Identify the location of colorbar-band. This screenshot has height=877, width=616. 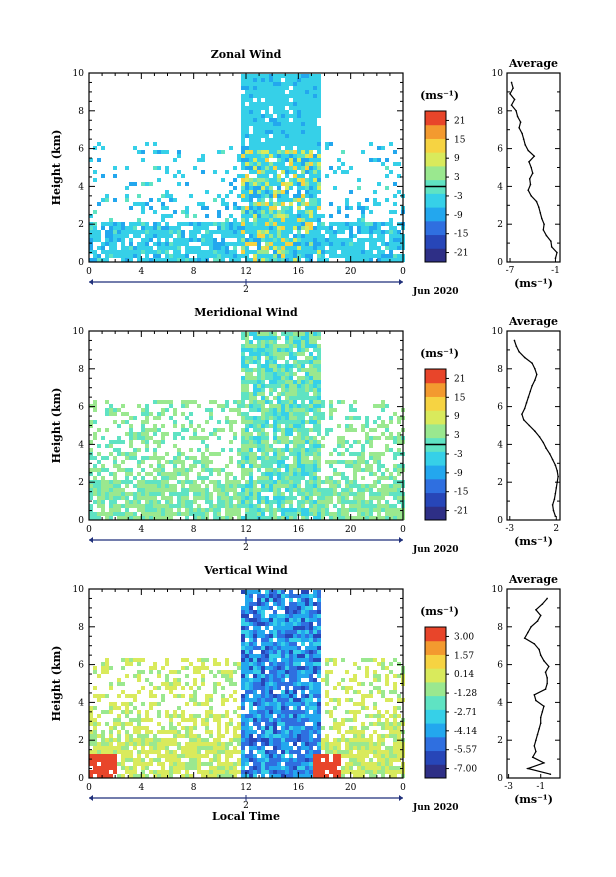
(435, 200).